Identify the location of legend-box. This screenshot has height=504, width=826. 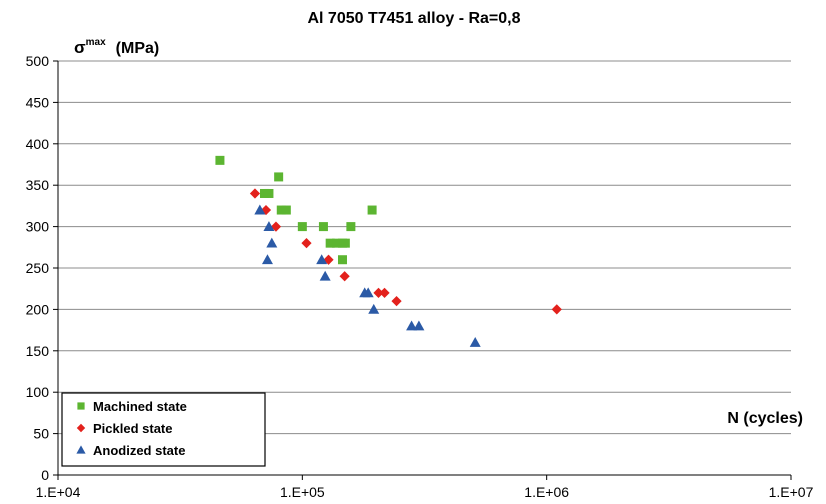
(163, 429).